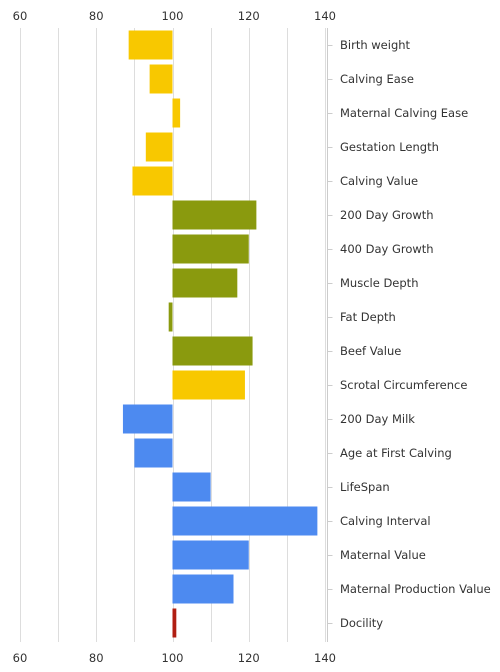 The height and width of the screenshot is (672, 500). I want to click on category-label: Maternal Production Value, so click(415, 589).